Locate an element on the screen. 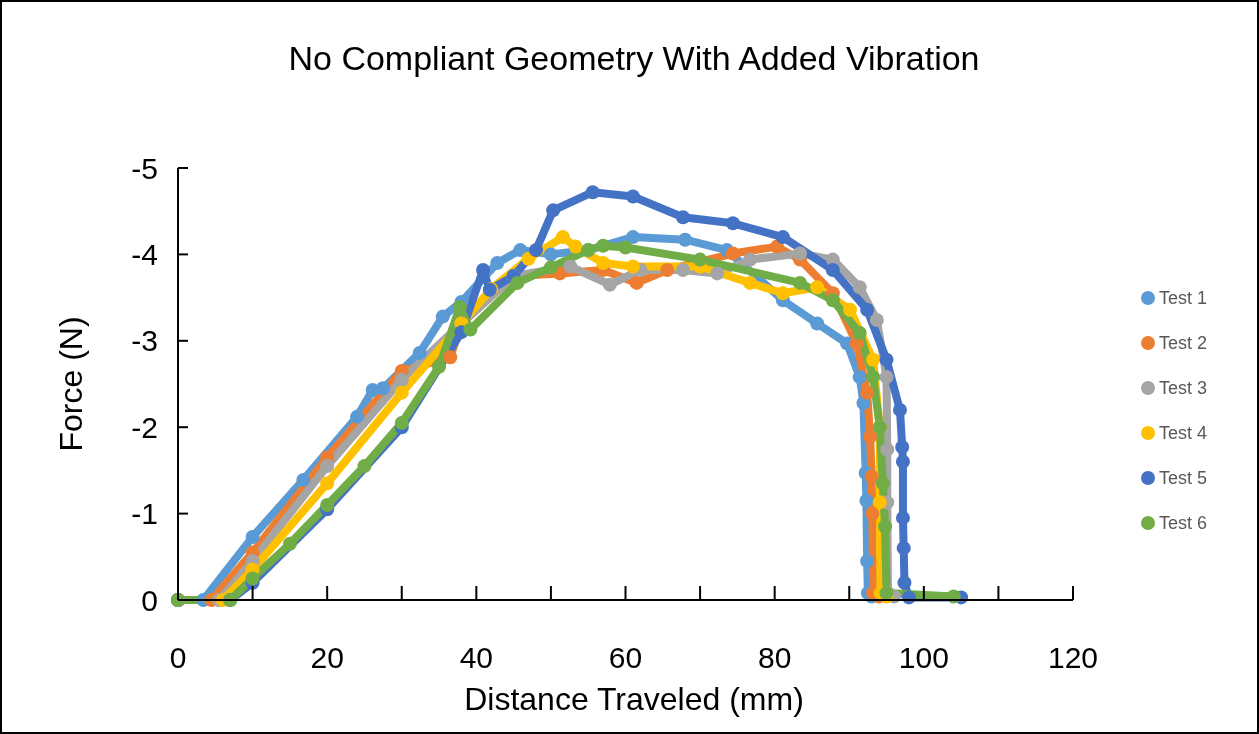 This screenshot has height=734, width=1259. x-tick-label: 20 is located at coordinates (327, 657).